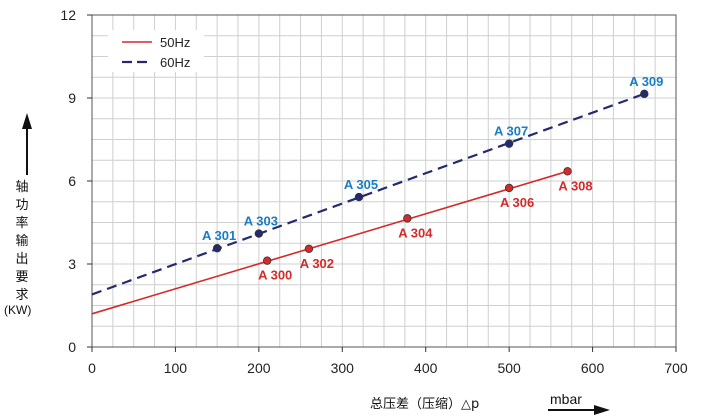  Describe the element at coordinates (275, 275) in the screenshot. I see `data-label: A 300` at that location.